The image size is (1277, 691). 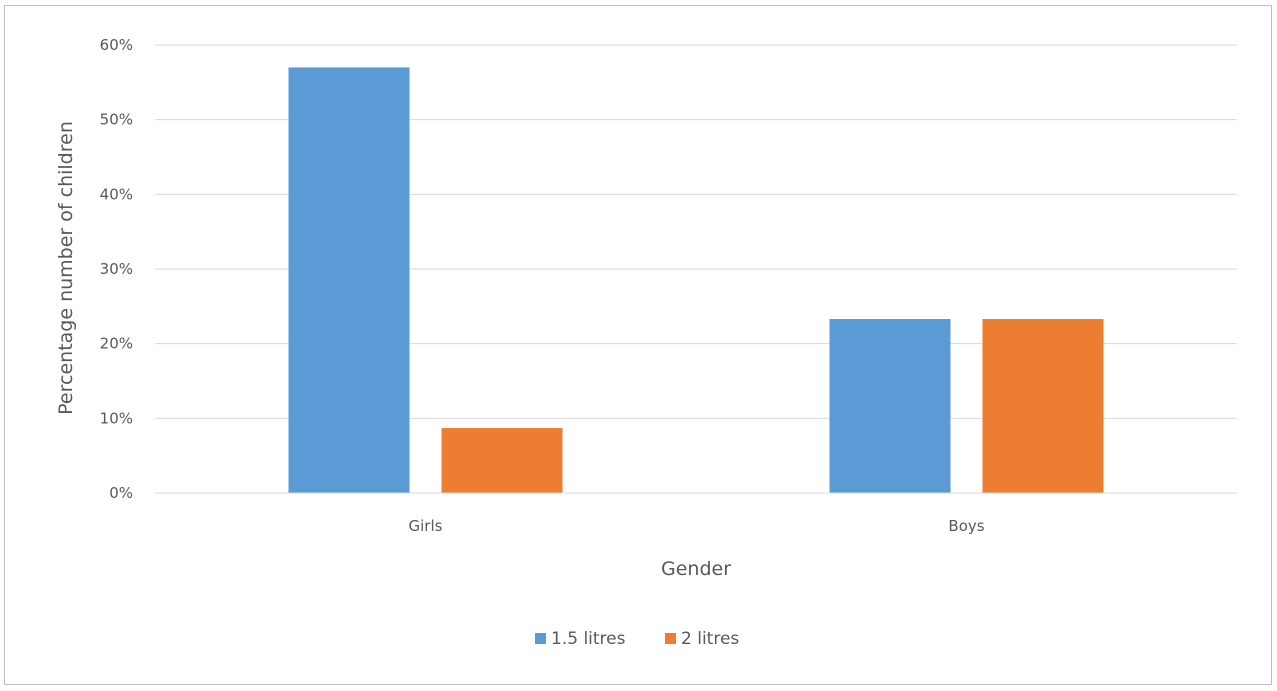 I want to click on x-tick-label: Girls, so click(x=426, y=526).